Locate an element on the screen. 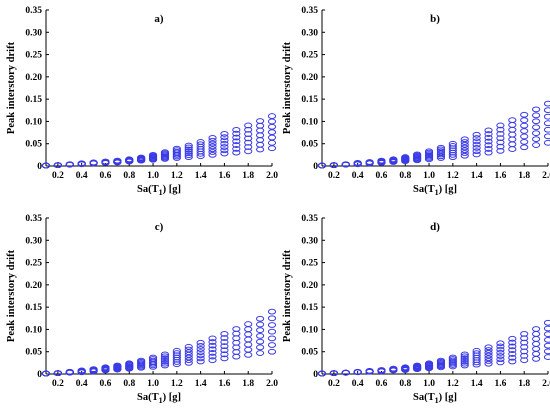 The image size is (550, 412). panel-label: d) is located at coordinates (435, 227).